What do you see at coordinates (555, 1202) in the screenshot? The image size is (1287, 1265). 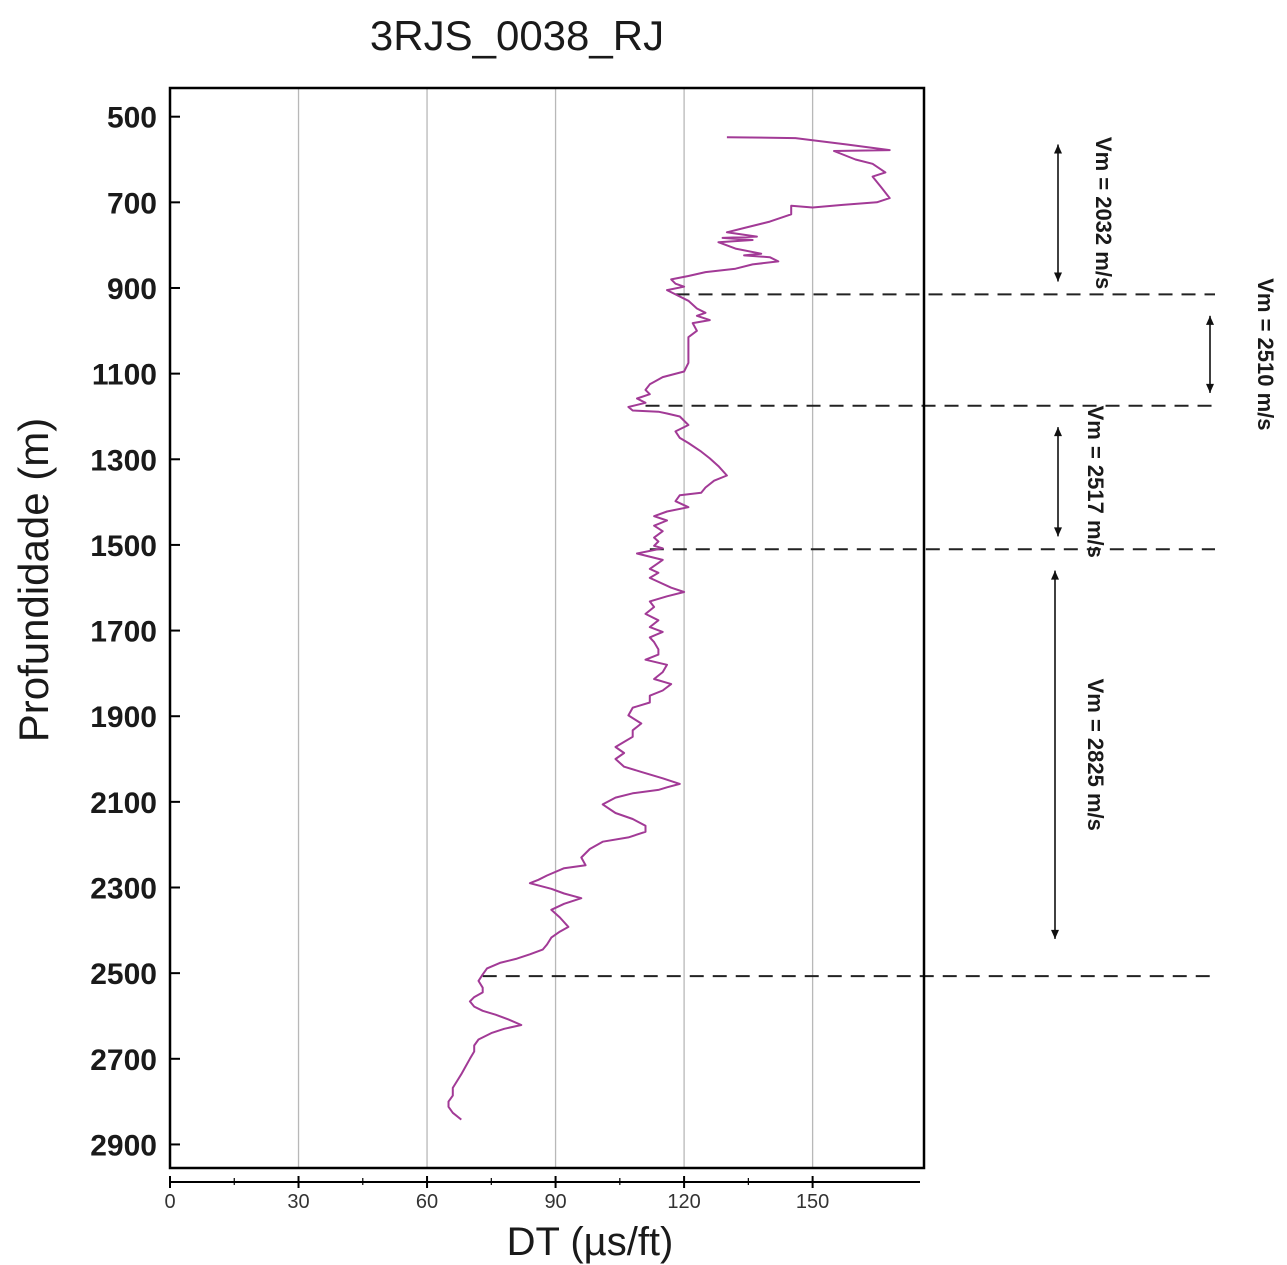 I see `x-tick-label: 90` at bounding box center [555, 1202].